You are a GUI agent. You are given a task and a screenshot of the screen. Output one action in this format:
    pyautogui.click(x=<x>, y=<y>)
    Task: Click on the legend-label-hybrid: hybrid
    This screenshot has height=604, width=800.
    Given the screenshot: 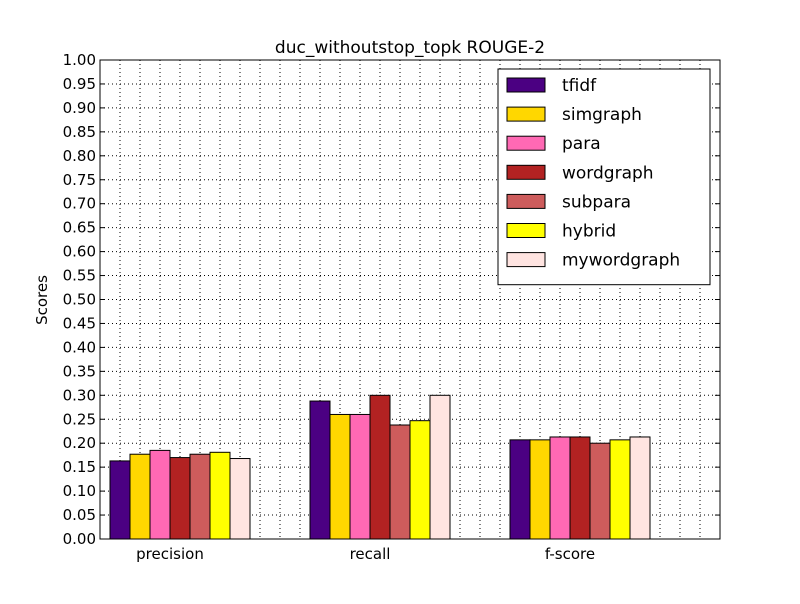 What is the action you would take?
    pyautogui.click(x=589, y=232)
    